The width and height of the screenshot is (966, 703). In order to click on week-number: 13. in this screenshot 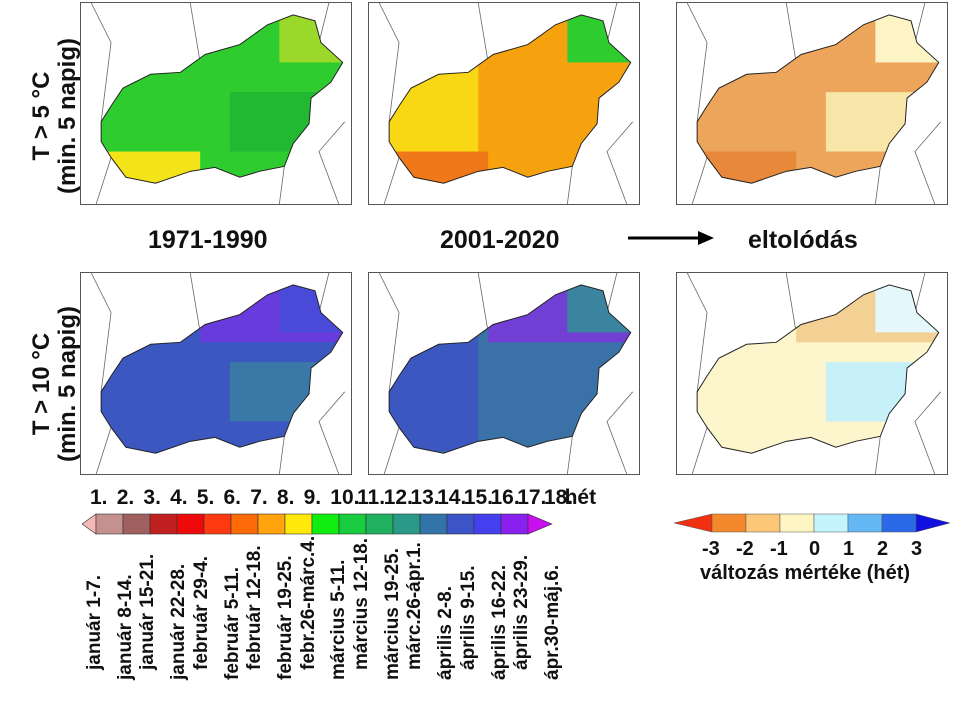, I will do `click(425, 497)`.